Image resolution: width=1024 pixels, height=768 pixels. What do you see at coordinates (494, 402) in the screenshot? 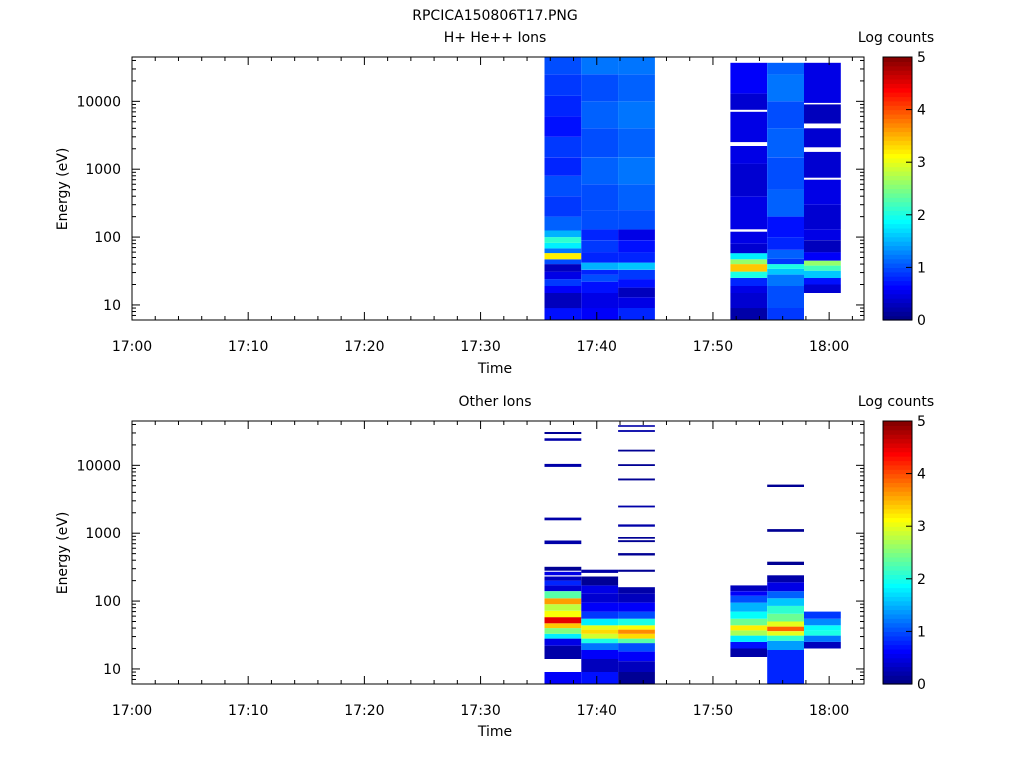
I see `panel-title: Other Ions` at bounding box center [494, 402].